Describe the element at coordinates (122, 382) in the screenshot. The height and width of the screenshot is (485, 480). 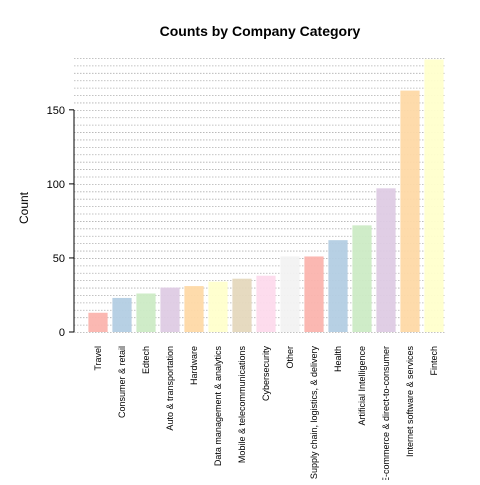
I see `category-label: Consumer & retail` at that location.